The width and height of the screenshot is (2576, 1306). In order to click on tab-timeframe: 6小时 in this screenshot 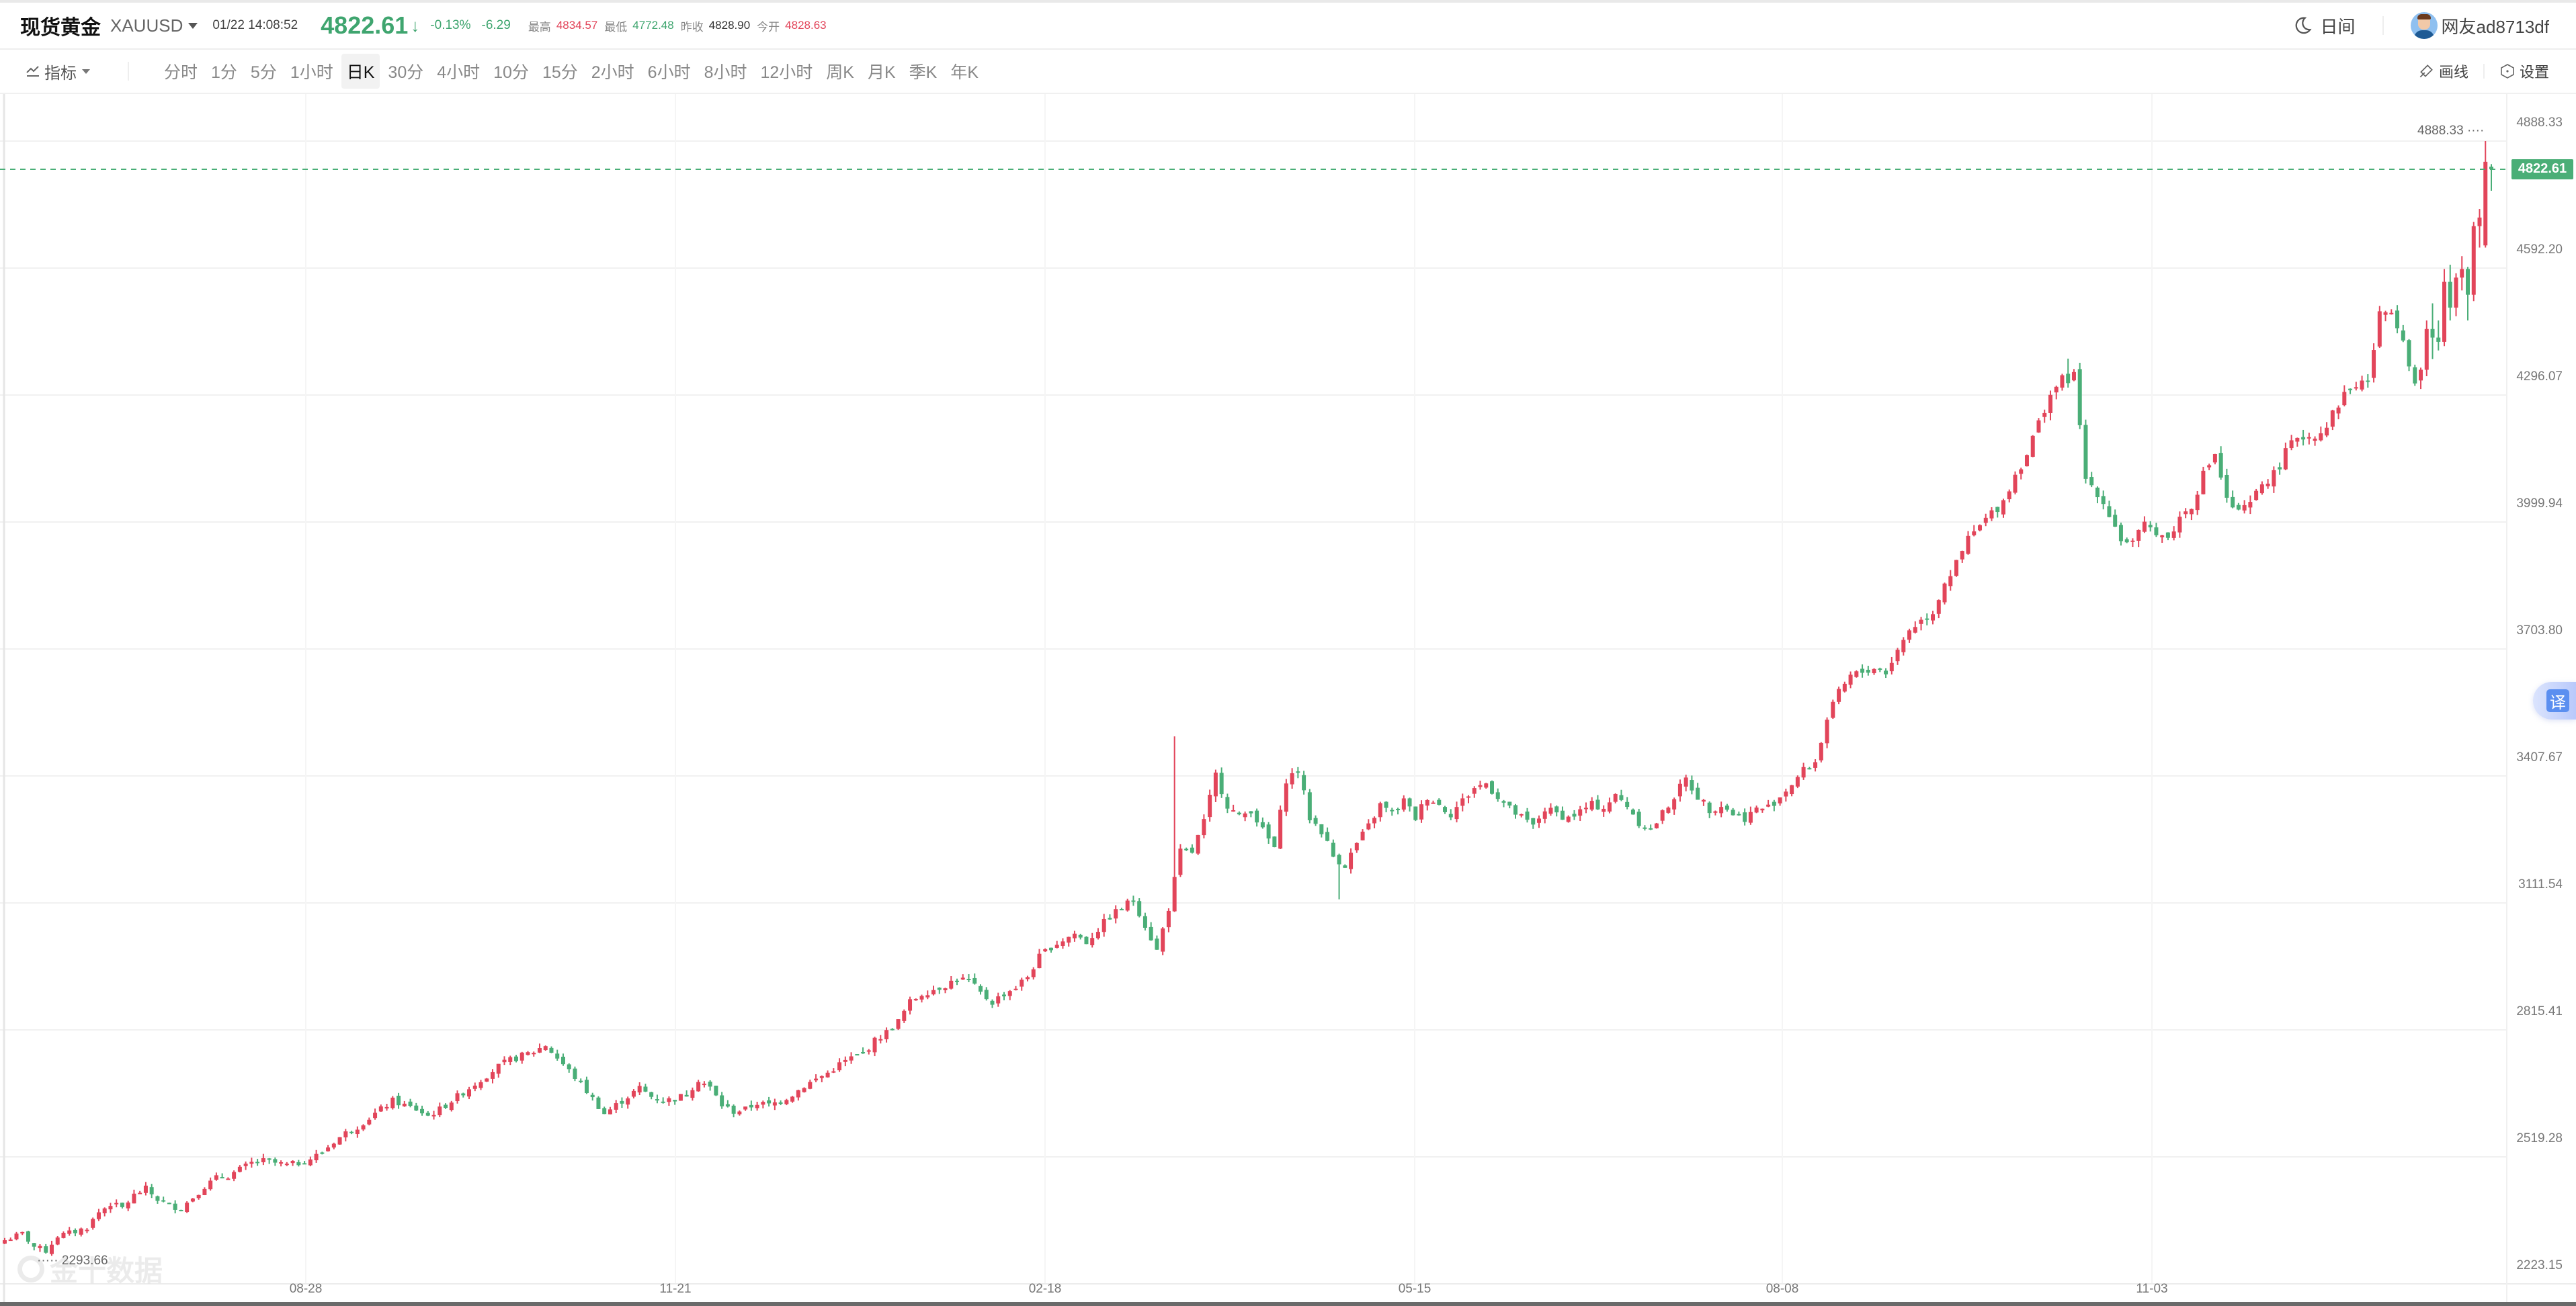, I will do `click(669, 73)`.